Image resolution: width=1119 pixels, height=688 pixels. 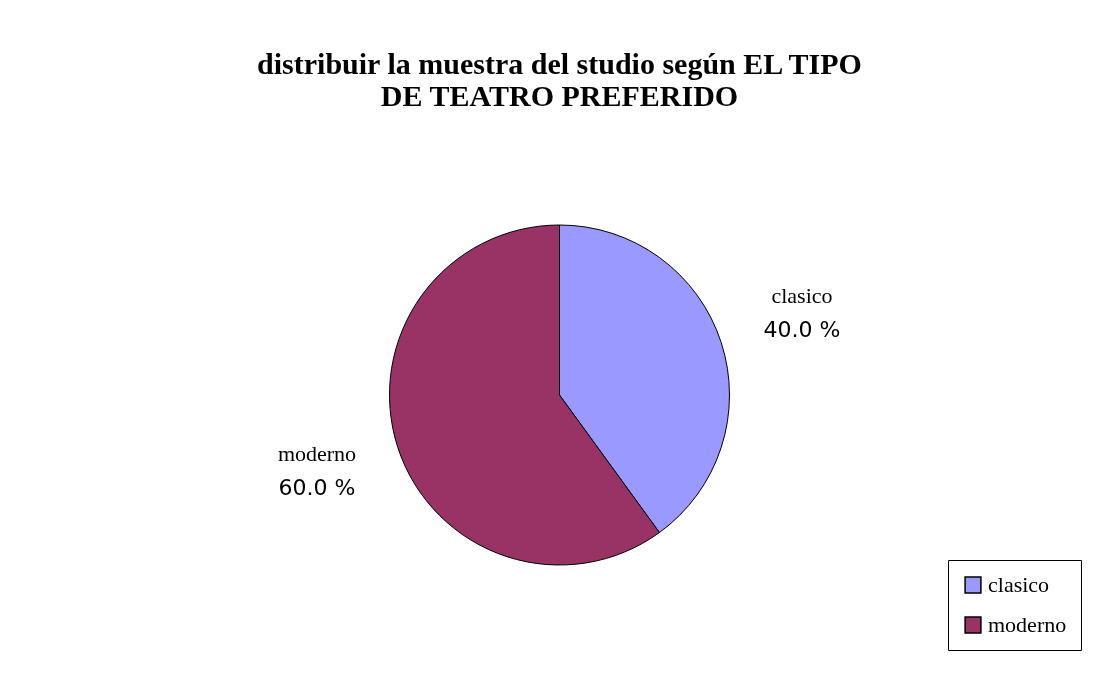 I want to click on legend-label: clasico, so click(x=1019, y=584).